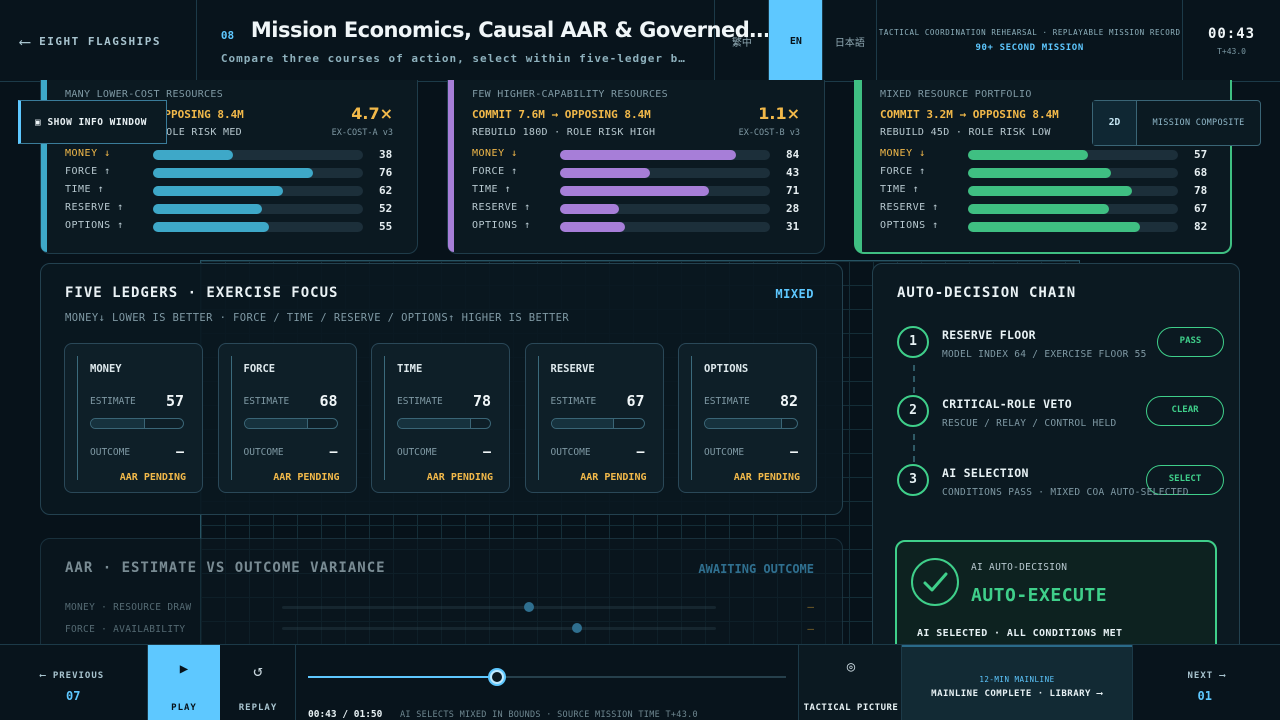 The height and width of the screenshot is (720, 1280). I want to click on estimate-value: 68, so click(328, 401).